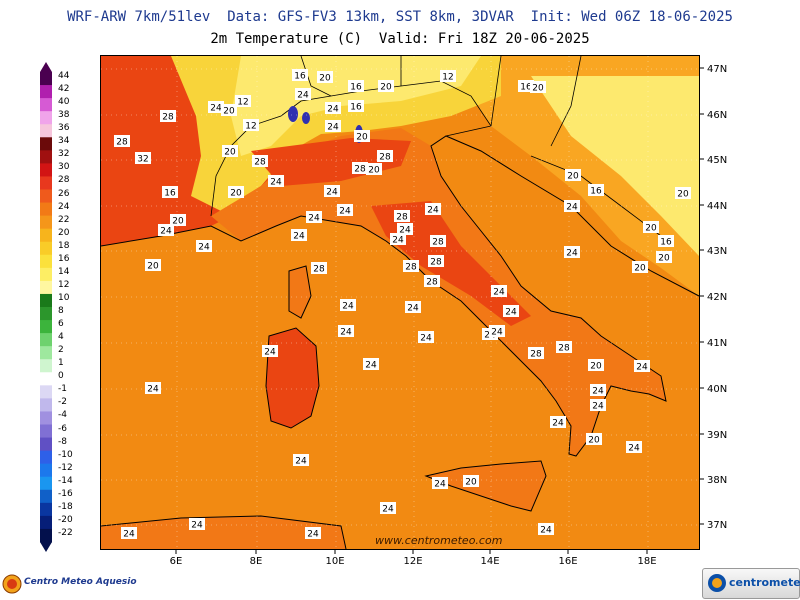 Image resolution: width=800 pixels, height=600 pixels. I want to click on legend-label: 6, so click(61, 324).